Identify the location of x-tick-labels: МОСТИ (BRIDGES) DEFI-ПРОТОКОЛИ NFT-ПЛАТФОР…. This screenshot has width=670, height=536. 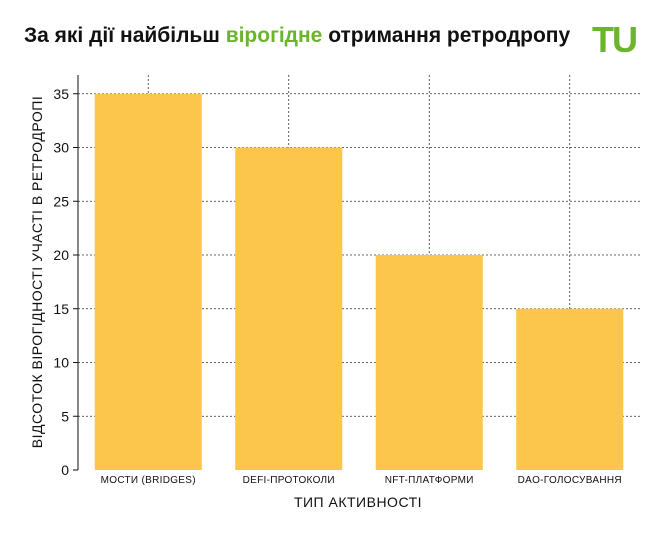
(361, 480).